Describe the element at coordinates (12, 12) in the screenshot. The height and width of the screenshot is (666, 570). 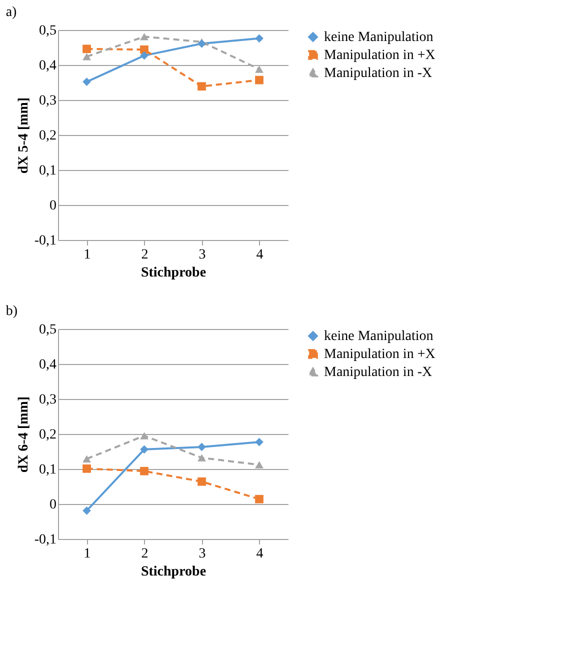
I see `chart-title: a)` at that location.